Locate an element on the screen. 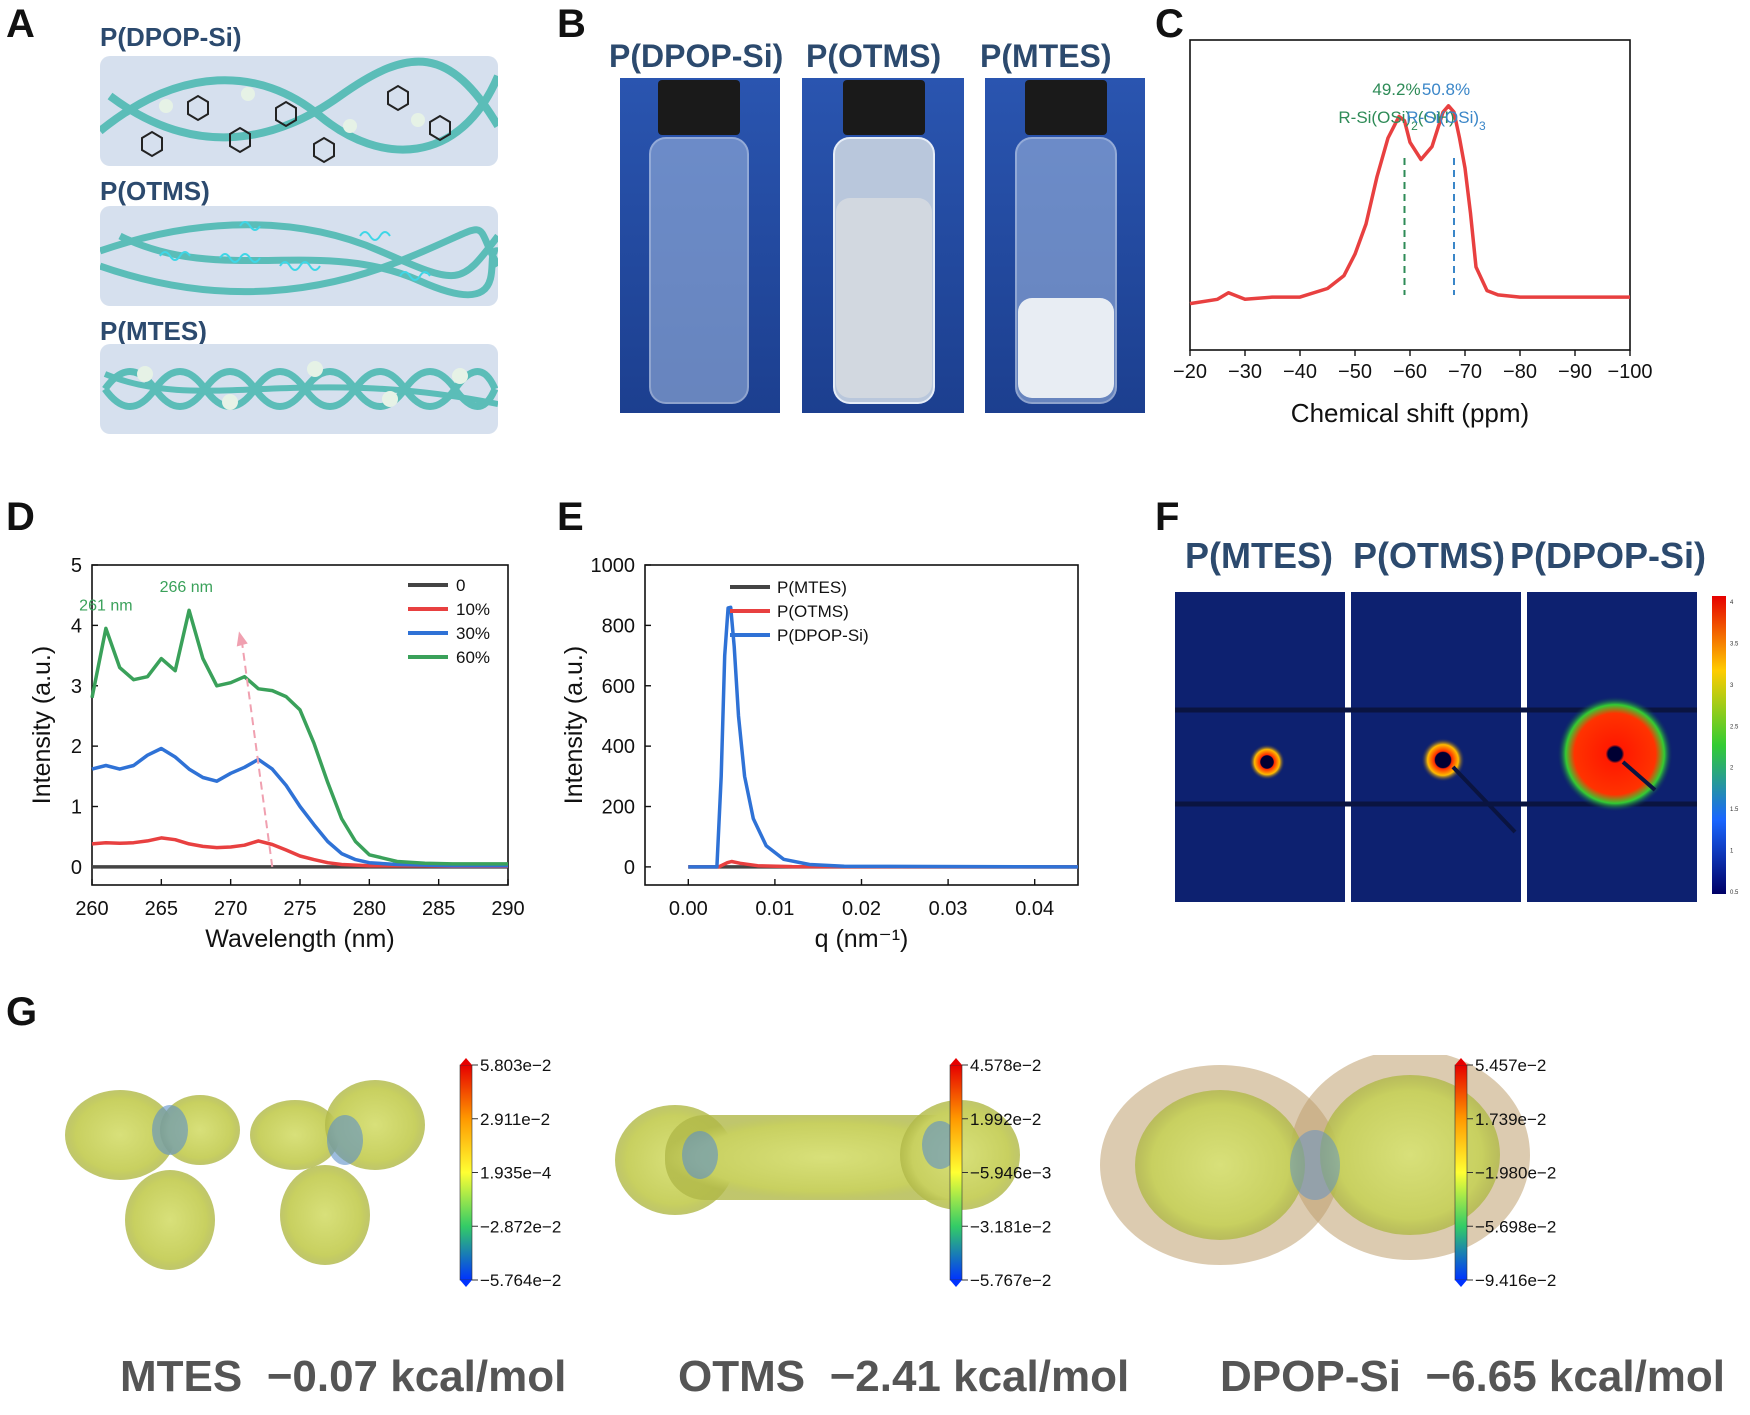 The width and height of the screenshot is (1750, 1415). g-caption-dpop: DPOP-Si −6.65 kcal/mol is located at coordinates (1472, 1377).